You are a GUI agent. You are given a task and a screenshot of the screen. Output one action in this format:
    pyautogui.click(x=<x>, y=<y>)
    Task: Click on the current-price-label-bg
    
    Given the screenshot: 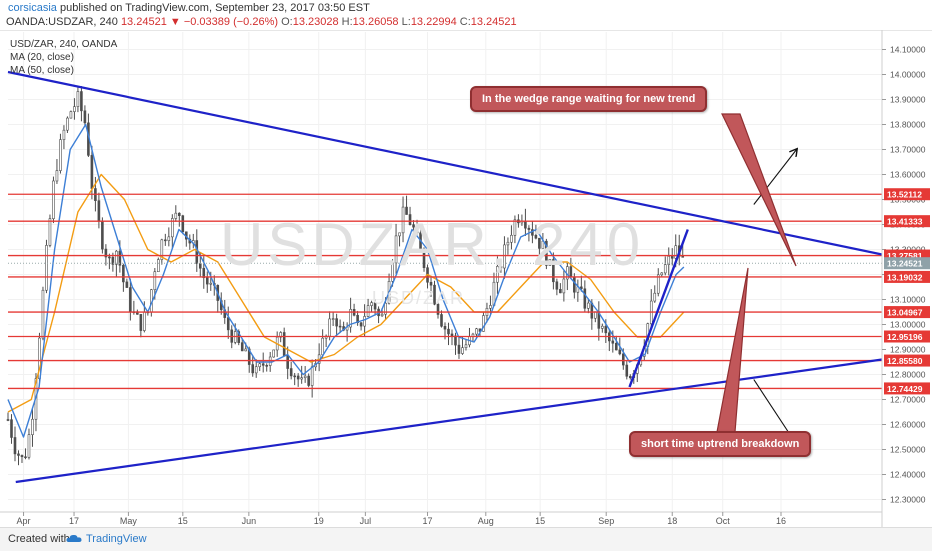 What is the action you would take?
    pyautogui.click(x=907, y=263)
    